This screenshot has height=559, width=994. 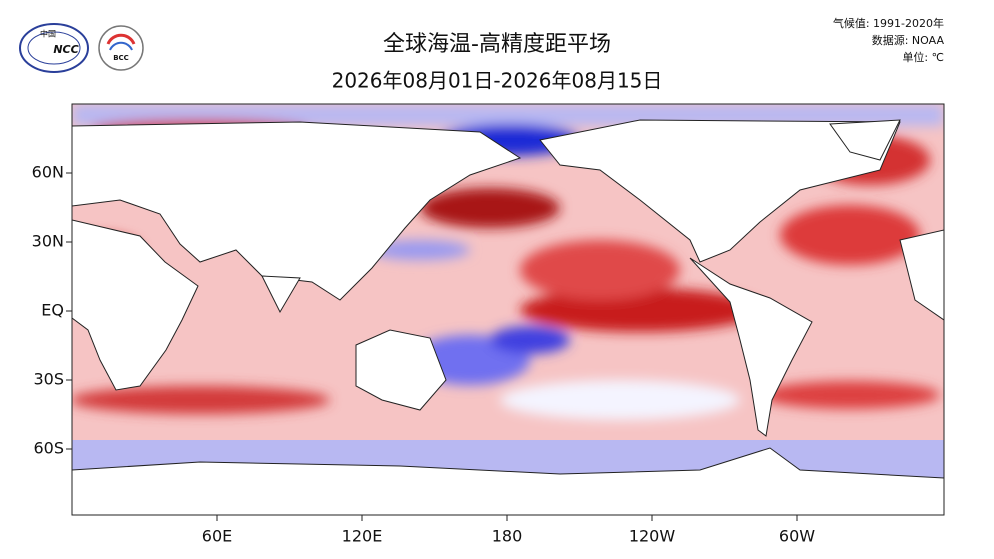 I want to click on note: 数据源: NOAA, so click(x=908, y=40).